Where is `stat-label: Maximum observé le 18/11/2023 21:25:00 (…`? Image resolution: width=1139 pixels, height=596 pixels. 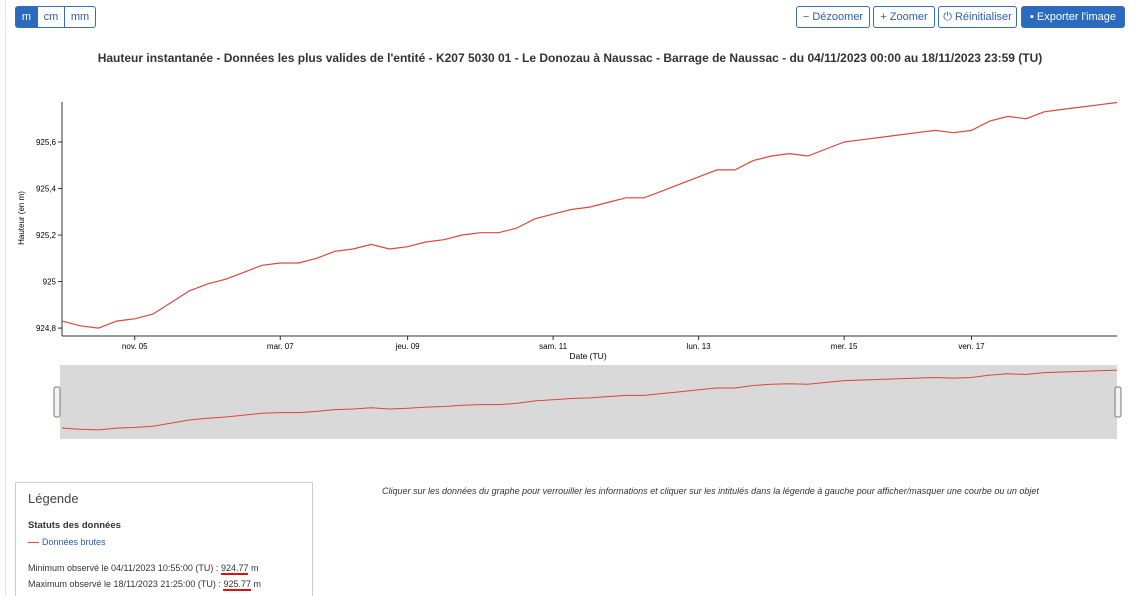
stat-label: Maximum observé le 18/11/2023 21:25:00 (… is located at coordinates (124, 584).